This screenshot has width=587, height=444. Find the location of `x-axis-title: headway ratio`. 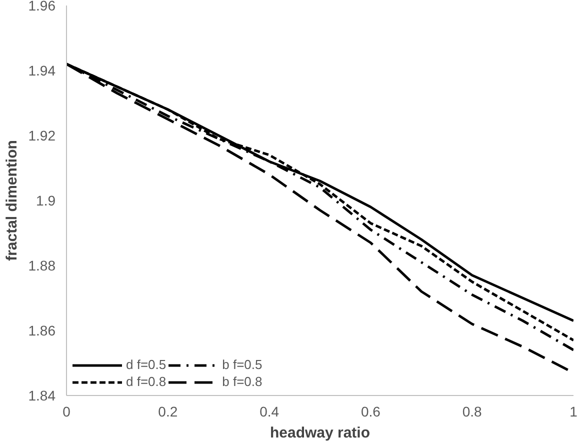

x-axis-title: headway ratio is located at coordinates (320, 433).